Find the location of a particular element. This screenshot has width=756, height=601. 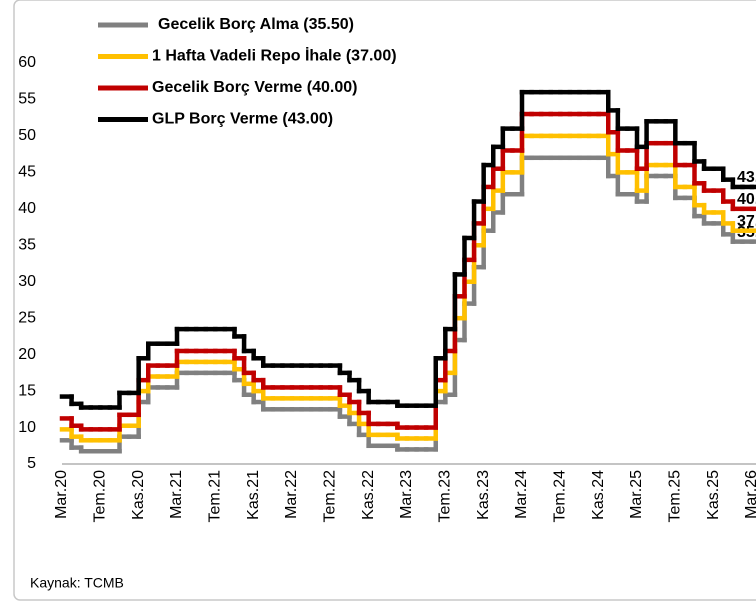

x-tick-label: Tem.20 is located at coordinates (100, 496).